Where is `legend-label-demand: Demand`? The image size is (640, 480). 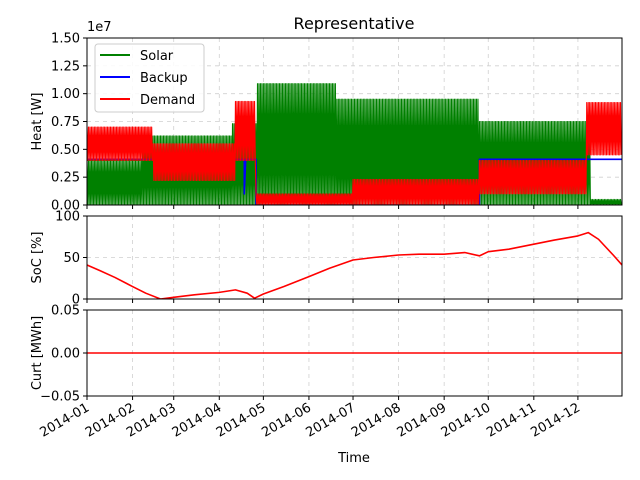 legend-label-demand: Demand is located at coordinates (167, 100).